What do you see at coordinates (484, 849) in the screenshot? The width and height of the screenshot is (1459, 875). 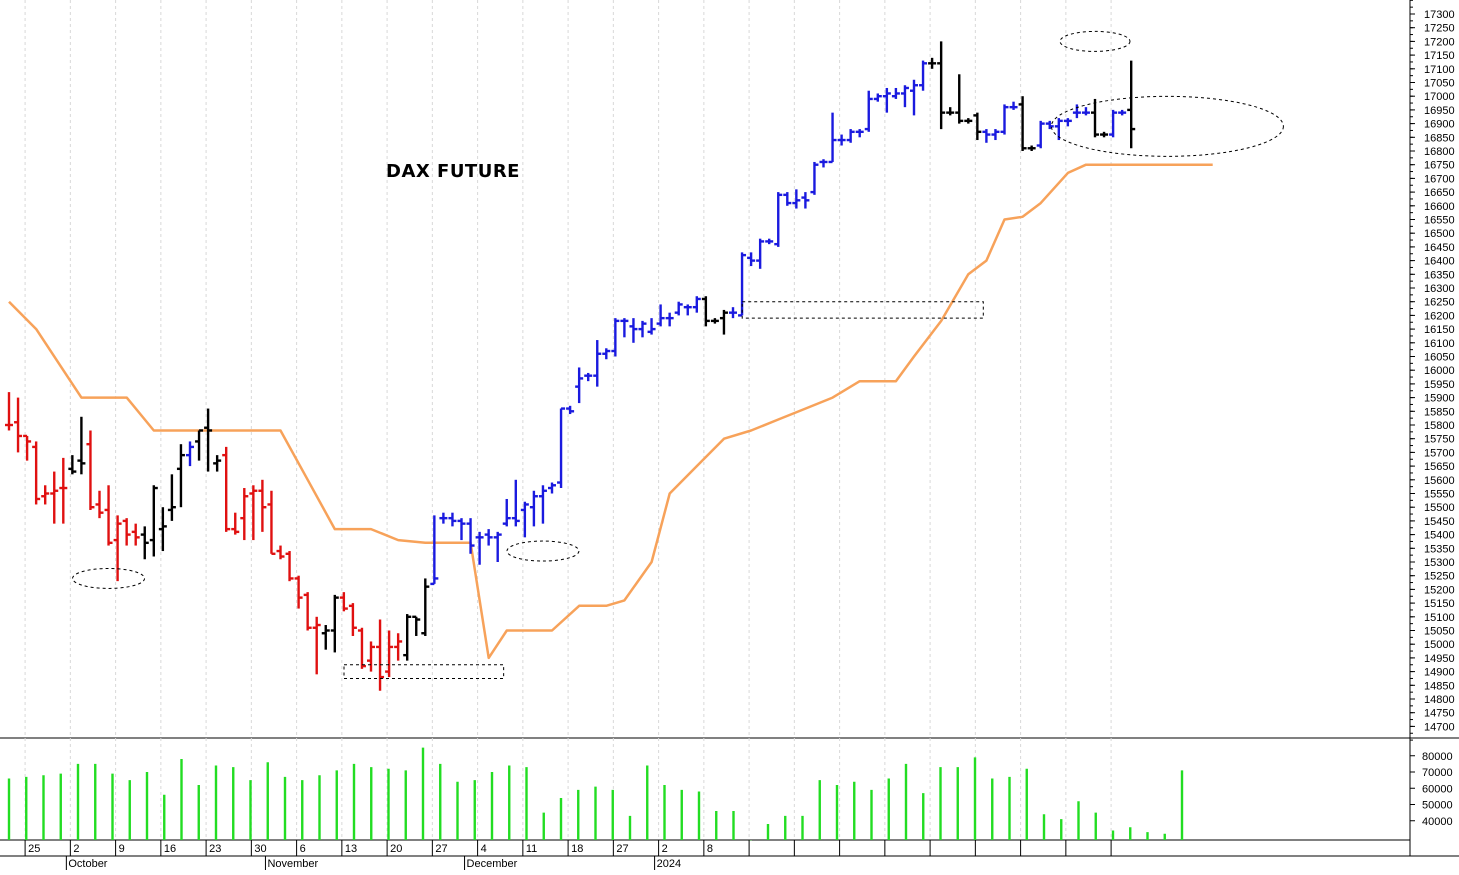 I see `x-tick-label-11: 4` at bounding box center [484, 849].